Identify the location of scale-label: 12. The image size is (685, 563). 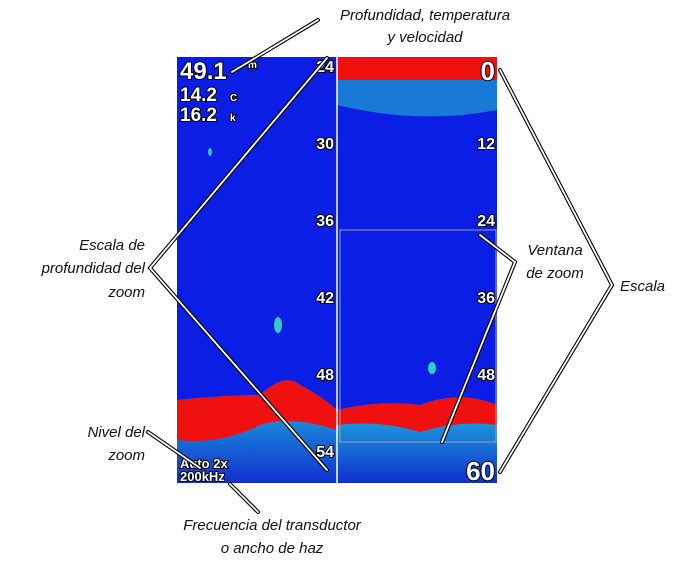
(486, 144).